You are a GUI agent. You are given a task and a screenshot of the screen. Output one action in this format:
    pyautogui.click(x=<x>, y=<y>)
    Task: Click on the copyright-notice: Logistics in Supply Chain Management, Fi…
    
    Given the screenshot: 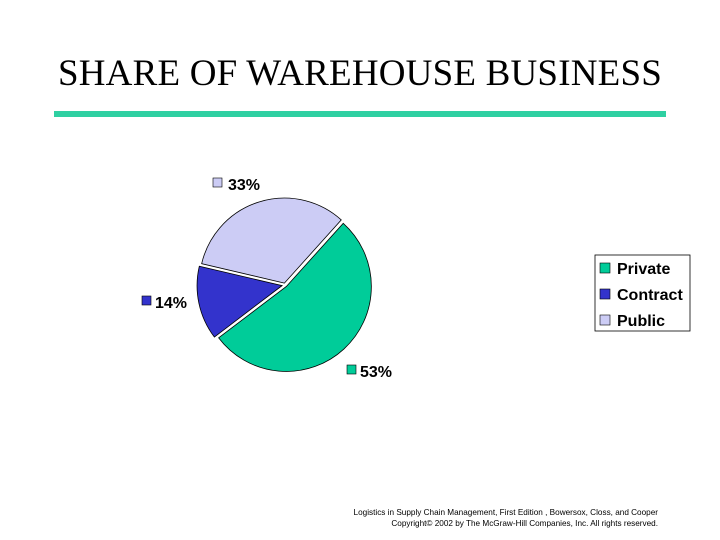 What is the action you would take?
    pyautogui.click(x=506, y=518)
    